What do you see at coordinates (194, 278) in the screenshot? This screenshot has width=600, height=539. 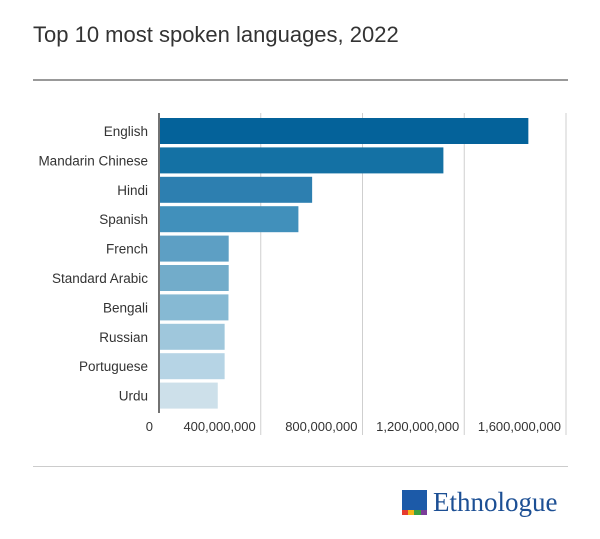 I see `bar-standard-arabic` at bounding box center [194, 278].